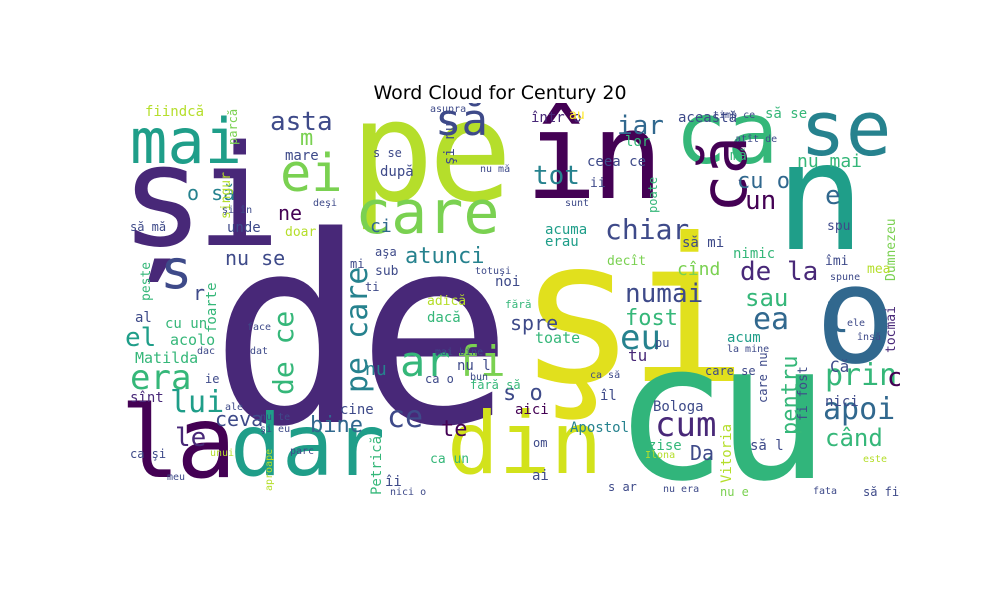 This screenshot has width=1000, height=600. Describe the element at coordinates (212, 379) in the screenshot. I see `word-ie: ie` at that location.